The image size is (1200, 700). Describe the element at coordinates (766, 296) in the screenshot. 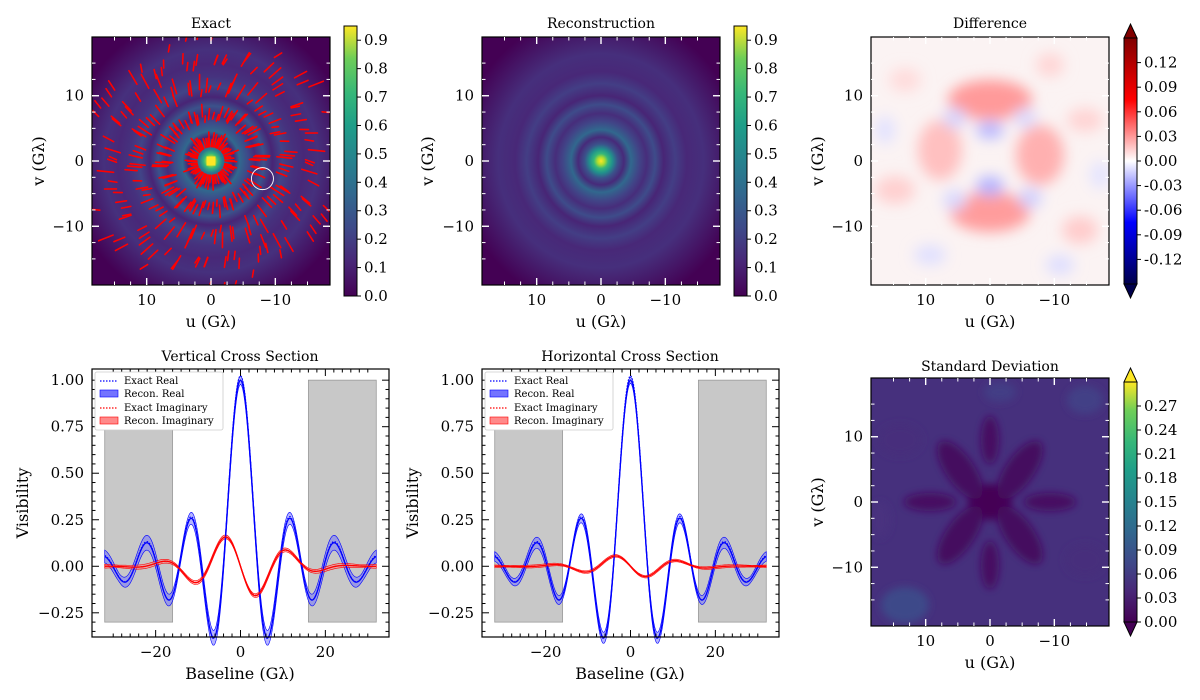

I see `colorbar-tick-label: 0.0` at that location.